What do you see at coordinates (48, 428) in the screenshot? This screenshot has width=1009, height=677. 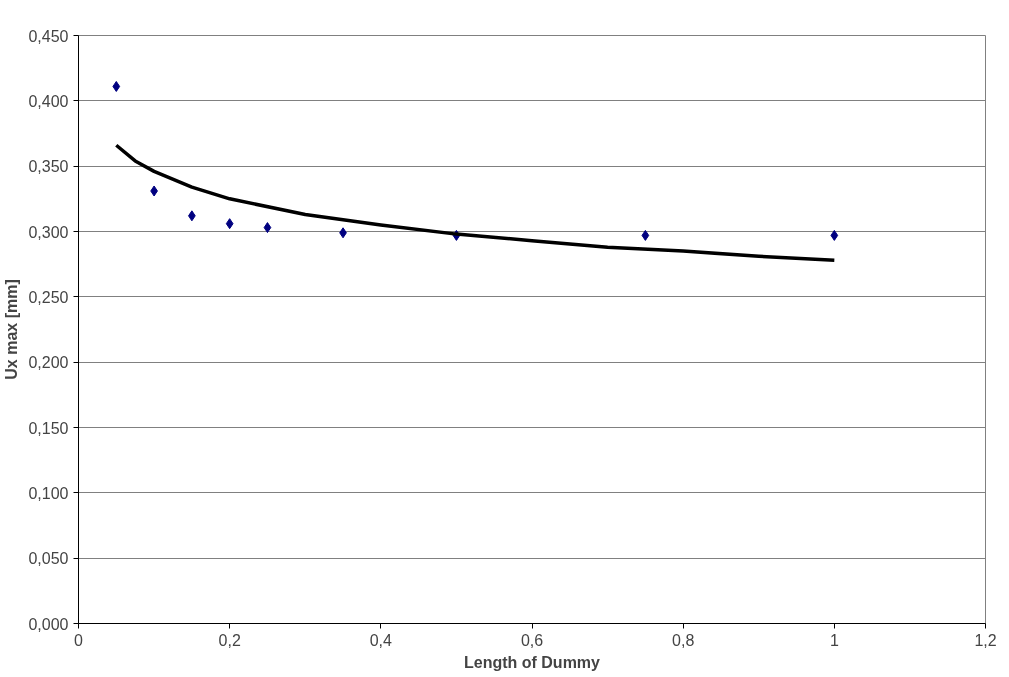 I see `y-tick-label: 0,150` at bounding box center [48, 428].